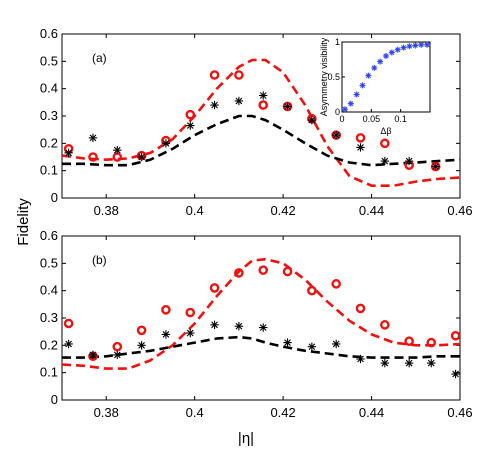 The height and width of the screenshot is (451, 480). What do you see at coordinates (337, 112) in the screenshot?
I see `inset-y-tick-label: 0` at bounding box center [337, 112].